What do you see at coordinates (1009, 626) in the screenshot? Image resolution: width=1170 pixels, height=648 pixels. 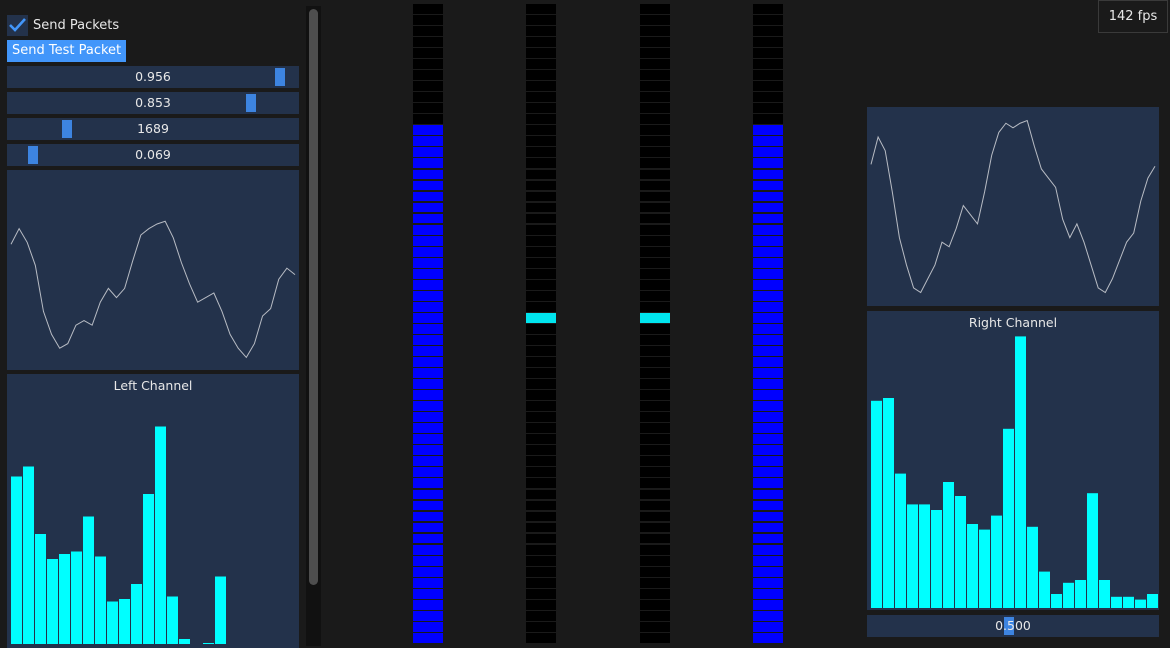 I see `right-slider-grab` at bounding box center [1009, 626].